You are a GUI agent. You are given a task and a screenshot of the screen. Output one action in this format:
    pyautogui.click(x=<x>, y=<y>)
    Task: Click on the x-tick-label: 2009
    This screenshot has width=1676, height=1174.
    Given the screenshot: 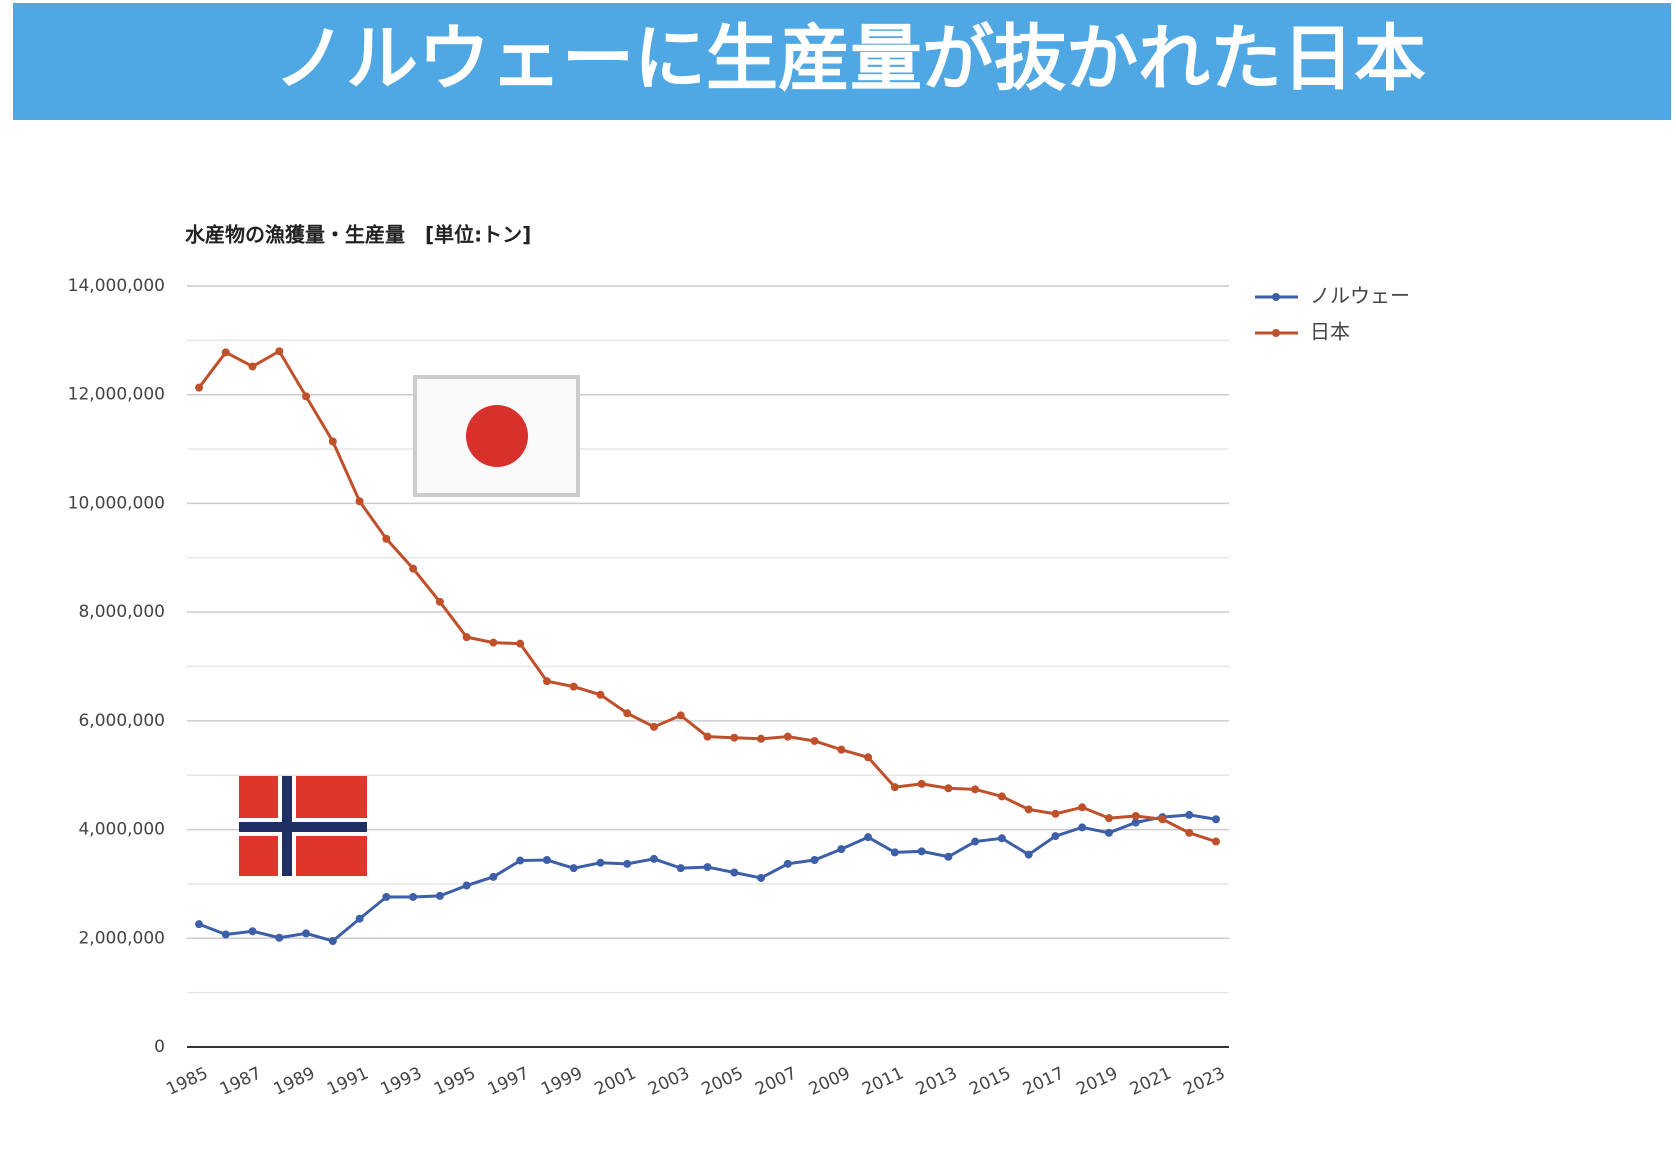 What is the action you would take?
    pyautogui.click(x=830, y=1081)
    